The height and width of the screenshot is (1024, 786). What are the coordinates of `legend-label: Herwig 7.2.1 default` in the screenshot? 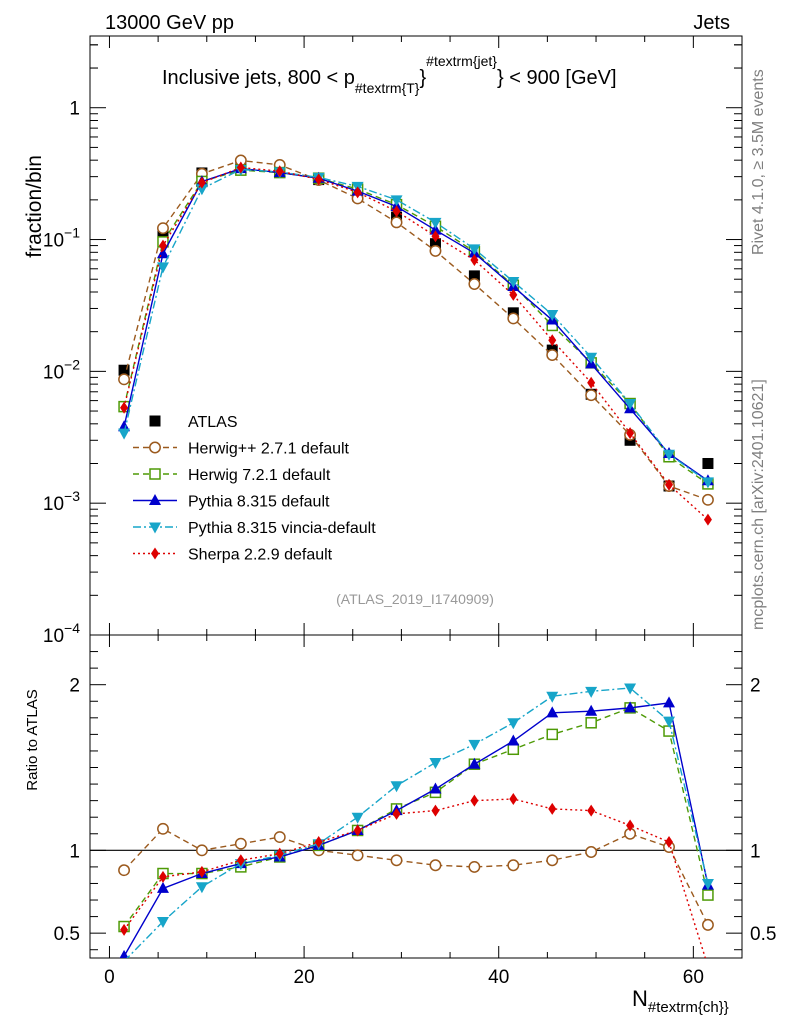 It's located at (259, 475).